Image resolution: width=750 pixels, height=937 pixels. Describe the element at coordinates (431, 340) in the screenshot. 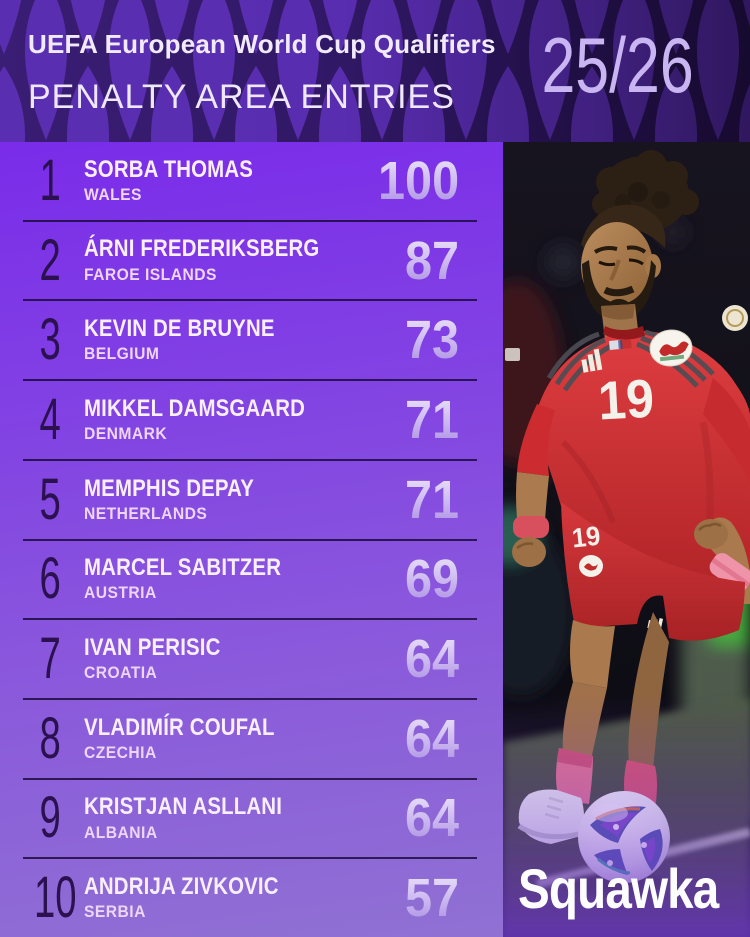

I see `stat-value: 73` at that location.